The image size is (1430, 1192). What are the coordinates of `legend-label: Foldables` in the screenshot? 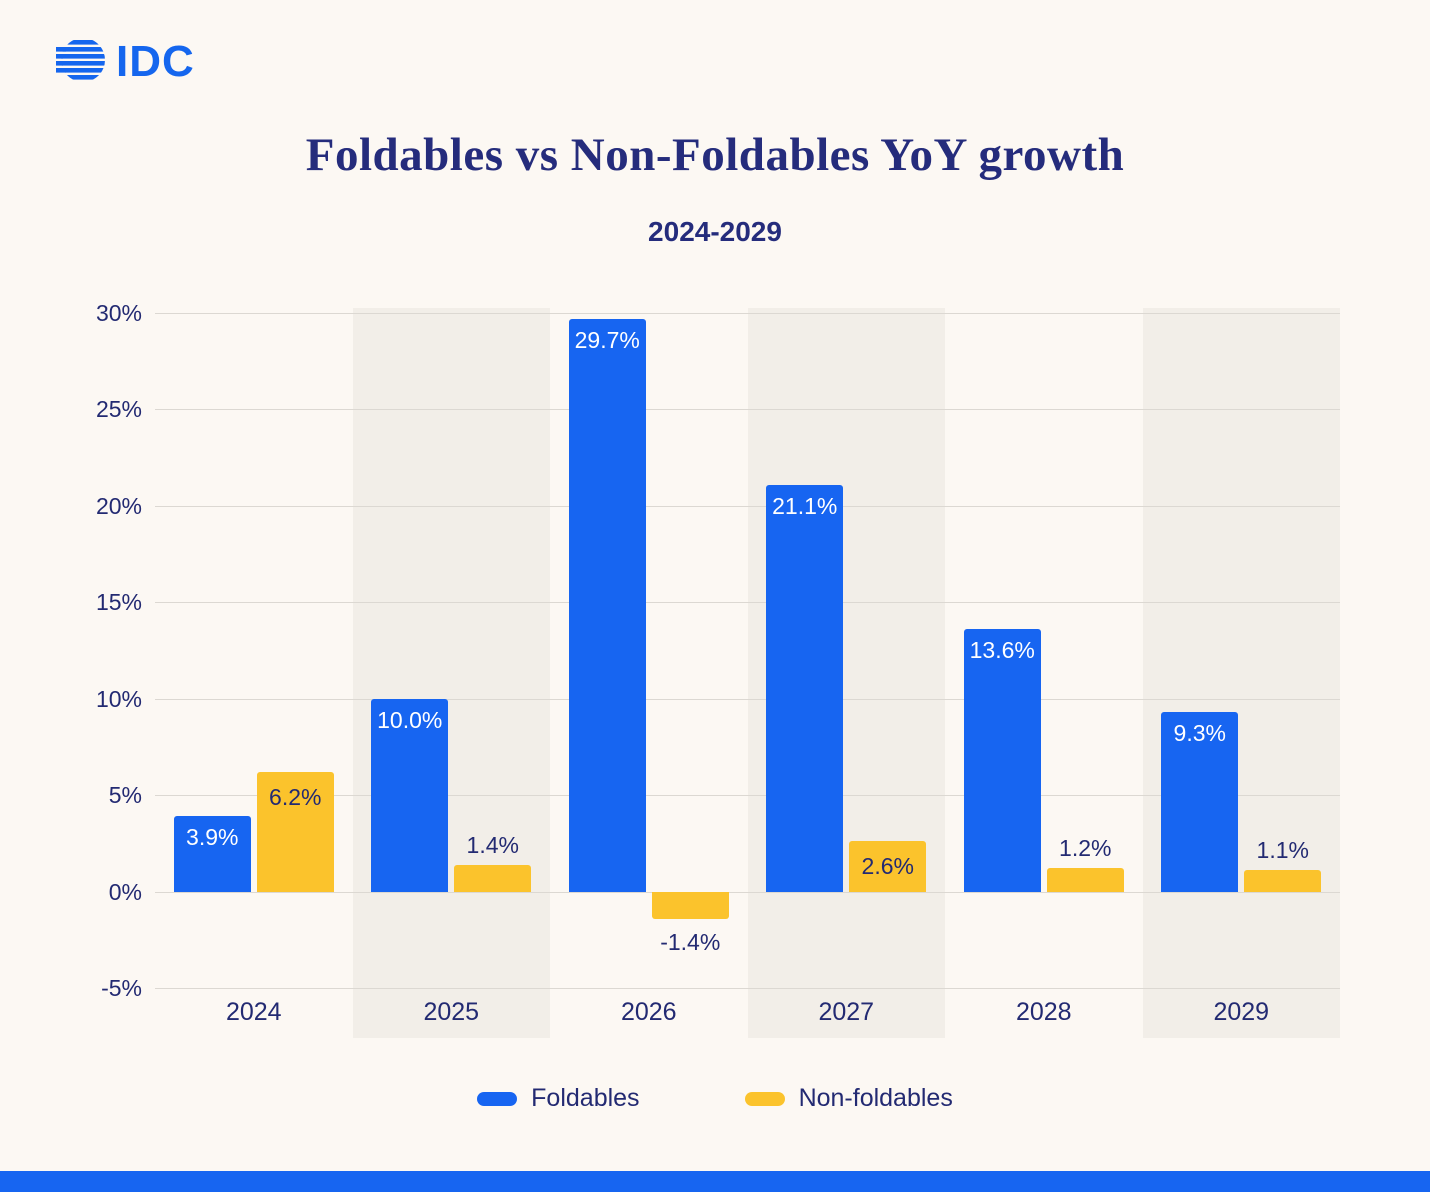 It's located at (585, 1098).